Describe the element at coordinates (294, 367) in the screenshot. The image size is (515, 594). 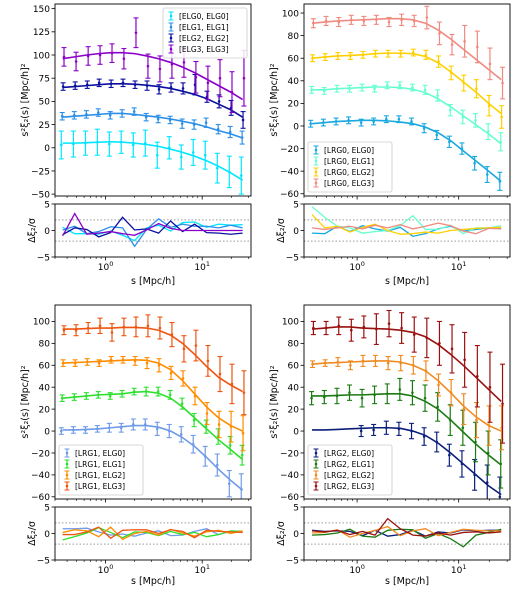
I see `y-tick-label: 60` at that location.